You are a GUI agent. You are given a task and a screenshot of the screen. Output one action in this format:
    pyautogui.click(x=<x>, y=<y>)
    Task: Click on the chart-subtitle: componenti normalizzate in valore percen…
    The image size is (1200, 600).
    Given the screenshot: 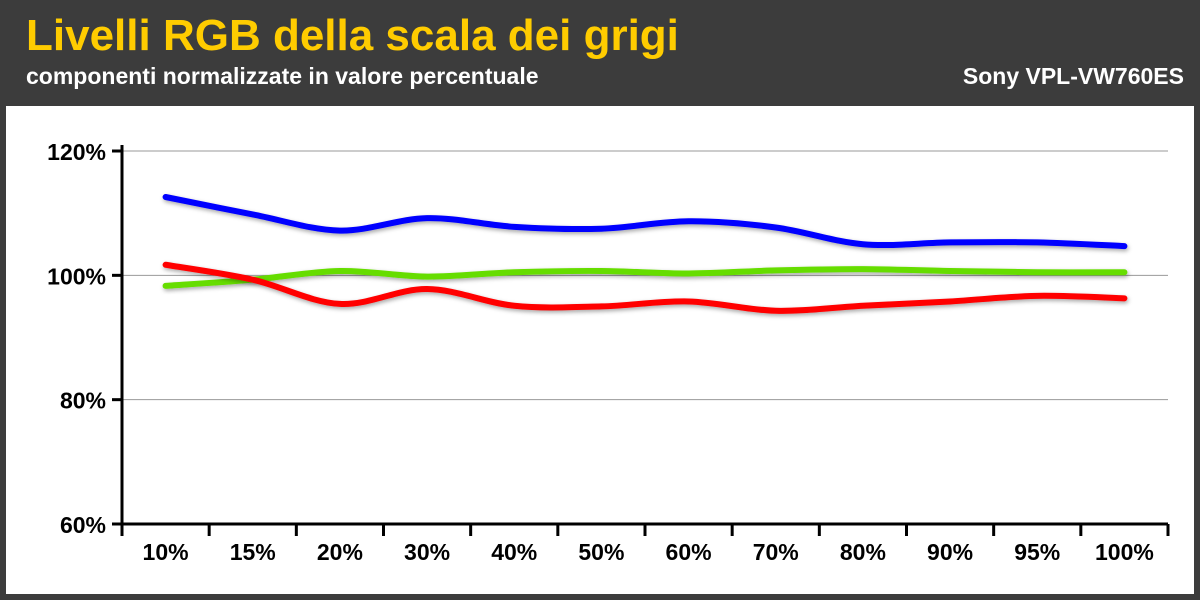 What is the action you would take?
    pyautogui.click(x=282, y=76)
    